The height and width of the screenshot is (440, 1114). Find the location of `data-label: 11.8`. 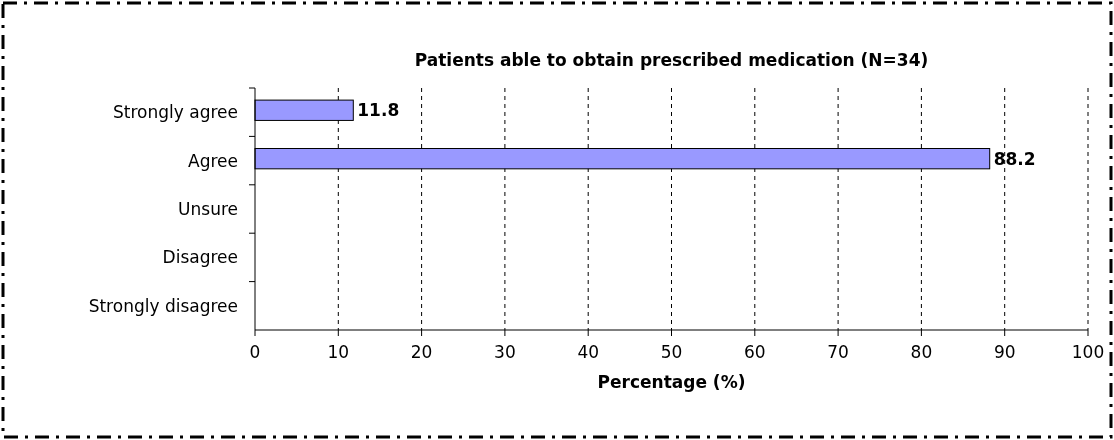

data-label: 11.8 is located at coordinates (378, 110).